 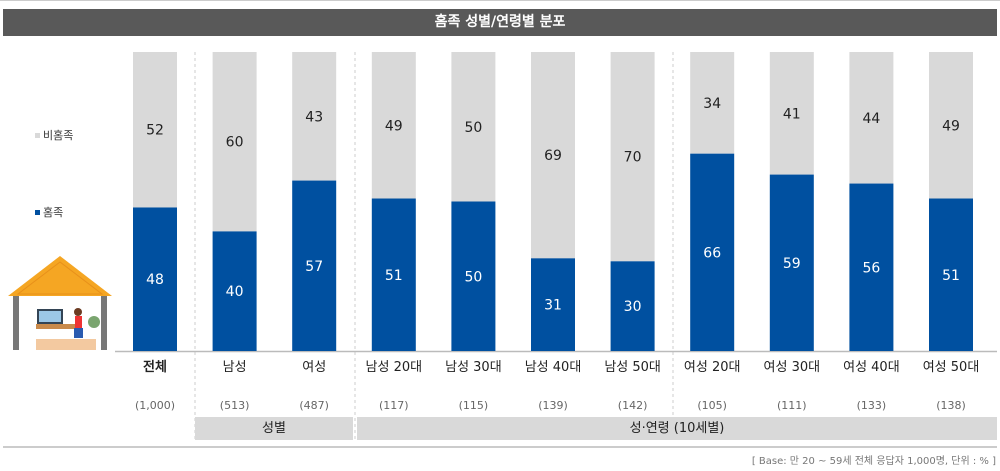 What do you see at coordinates (633, 405) in the screenshot?
I see `sample-size-label: (142)` at bounding box center [633, 405].